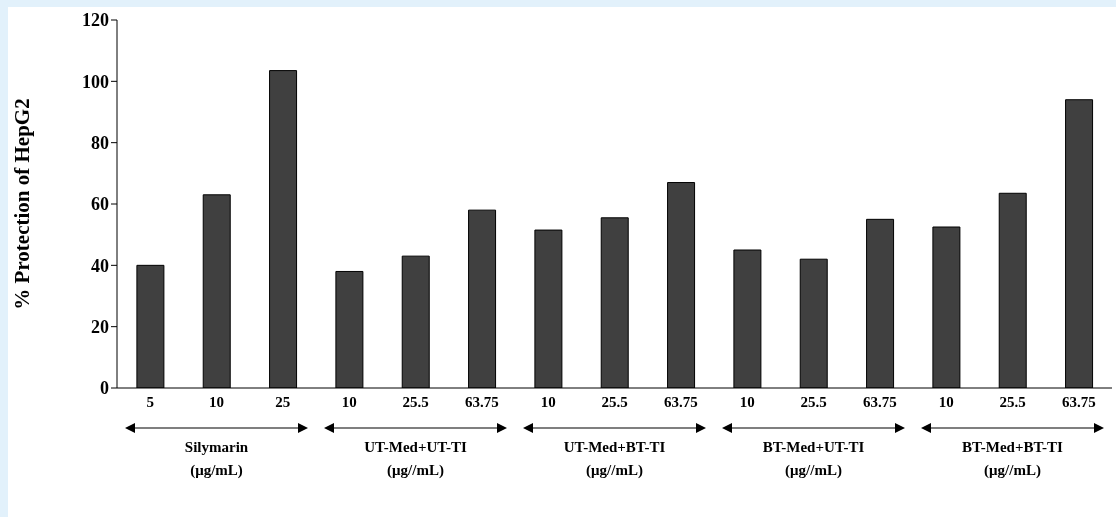 The width and height of the screenshot is (1116, 517). What do you see at coordinates (104, 388) in the screenshot?
I see `y-tick-label: 0` at bounding box center [104, 388].